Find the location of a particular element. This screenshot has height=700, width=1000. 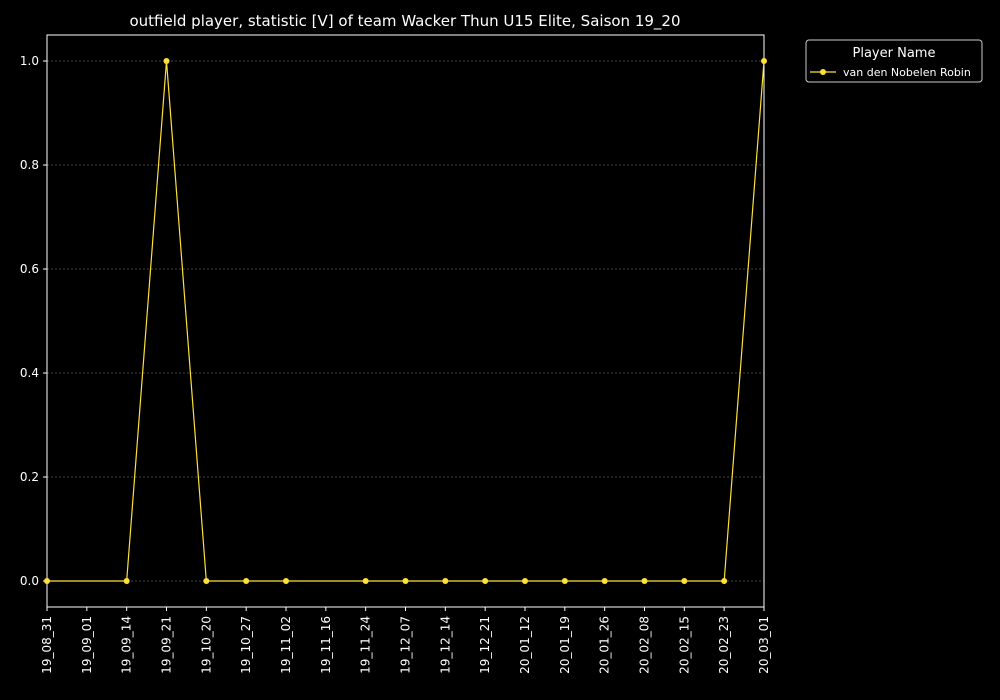

y-tick-label: 0.2 is located at coordinates (29, 477).